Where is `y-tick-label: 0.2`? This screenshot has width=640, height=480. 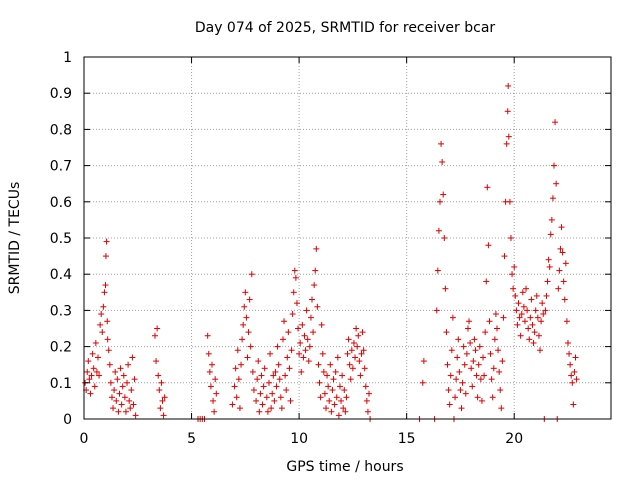 y-tick-label: 0.2 is located at coordinates (61, 348).